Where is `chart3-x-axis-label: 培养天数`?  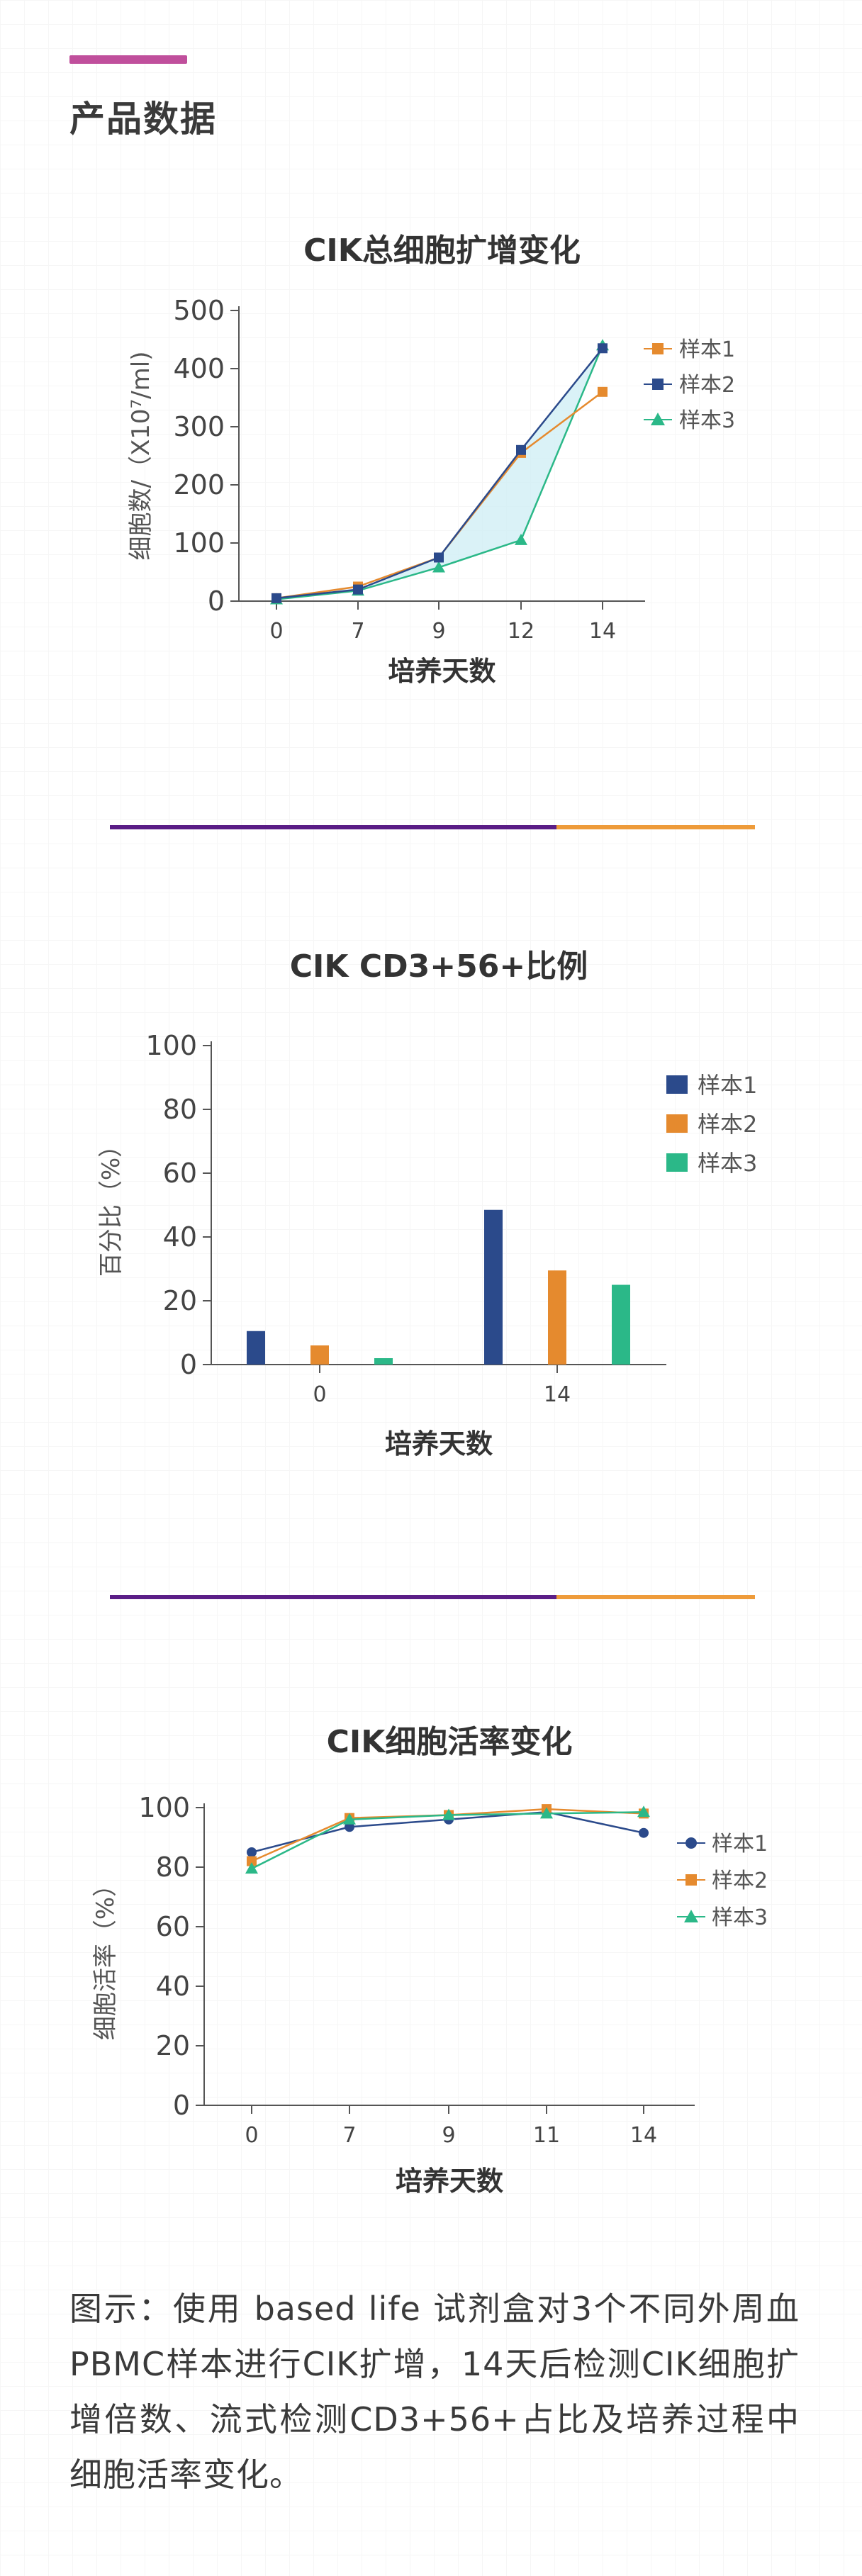
chart3-x-axis-label: 培养天数 is located at coordinates (449, 2182).